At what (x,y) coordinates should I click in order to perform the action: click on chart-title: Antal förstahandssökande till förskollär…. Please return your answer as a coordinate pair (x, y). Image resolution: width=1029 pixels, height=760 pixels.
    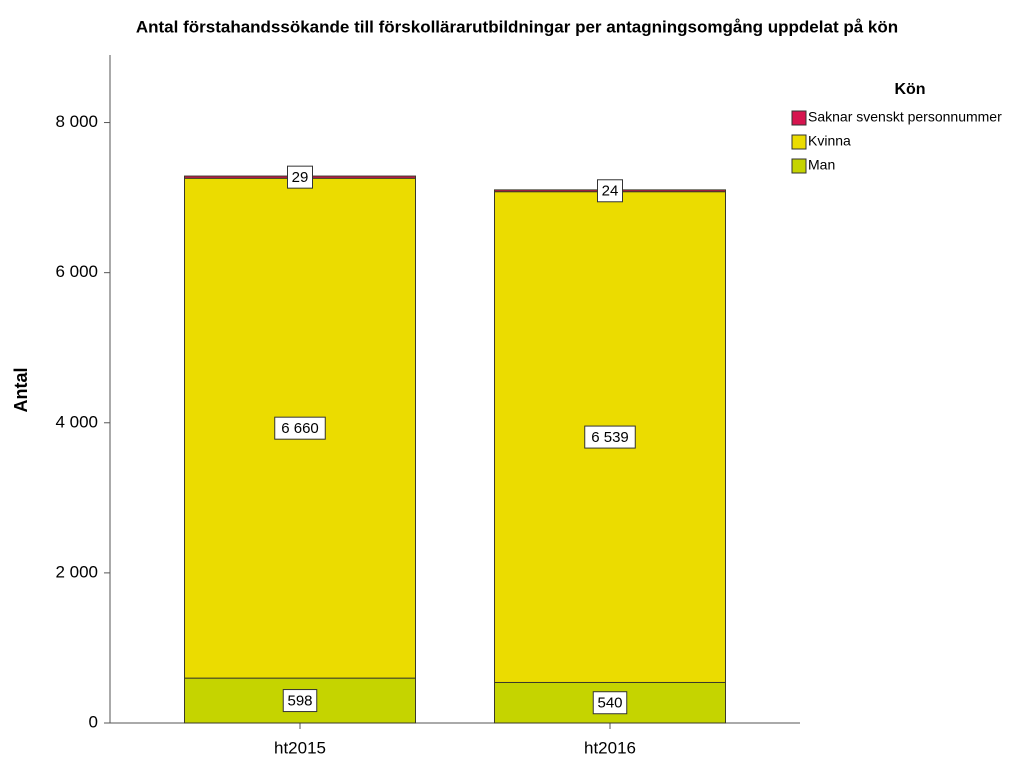
    Looking at the image, I should click on (517, 26).